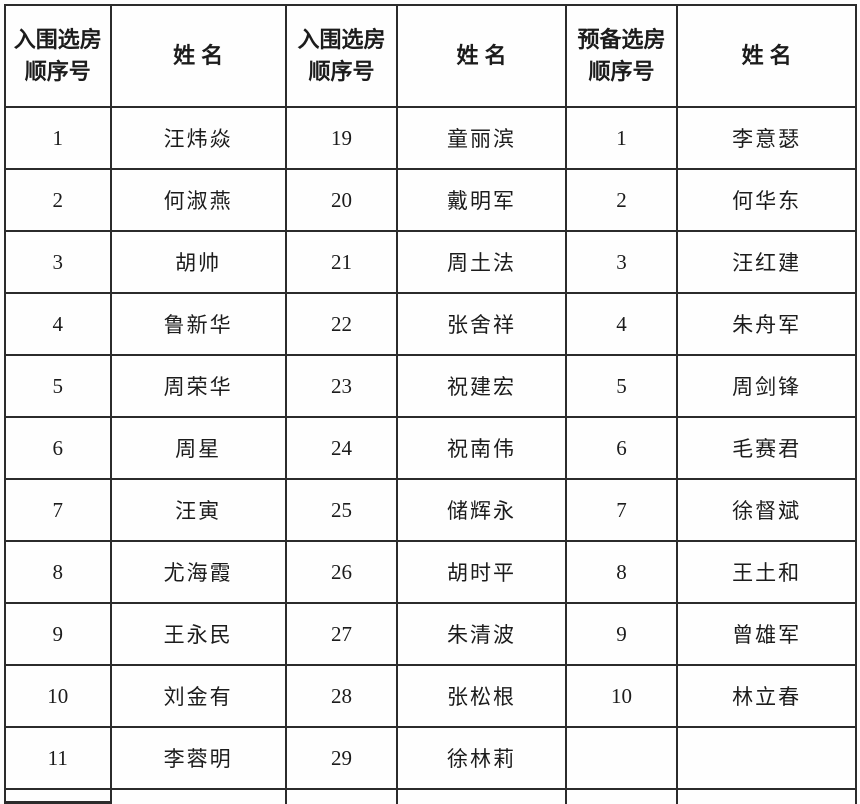 This screenshot has width=860, height=804. I want to click on table-row: 11 李蓉明 29 徐林莉, so click(430, 758).